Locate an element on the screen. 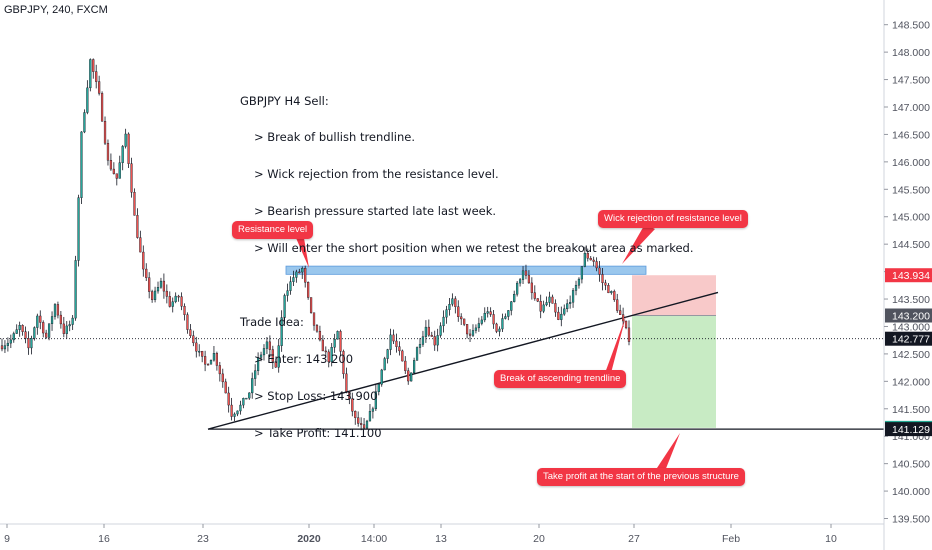  price-label-box is located at coordinates (908, 275).